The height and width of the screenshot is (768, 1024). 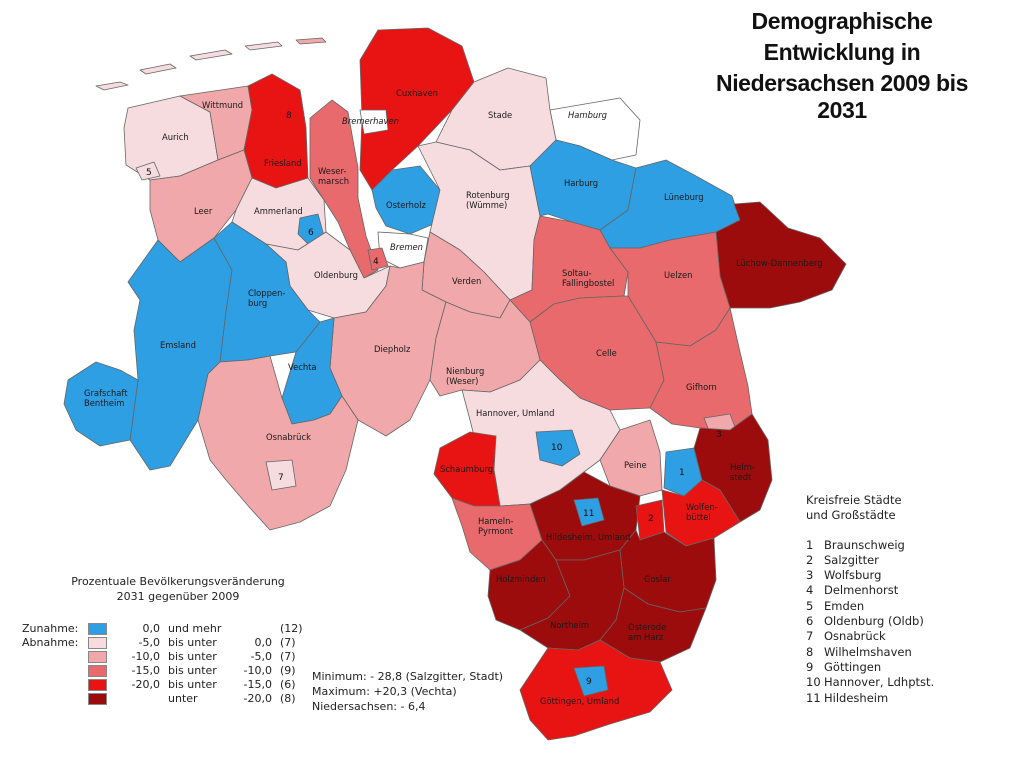 I want to click on label-soltau: Soltau-Fallingbostel, so click(x=588, y=278).